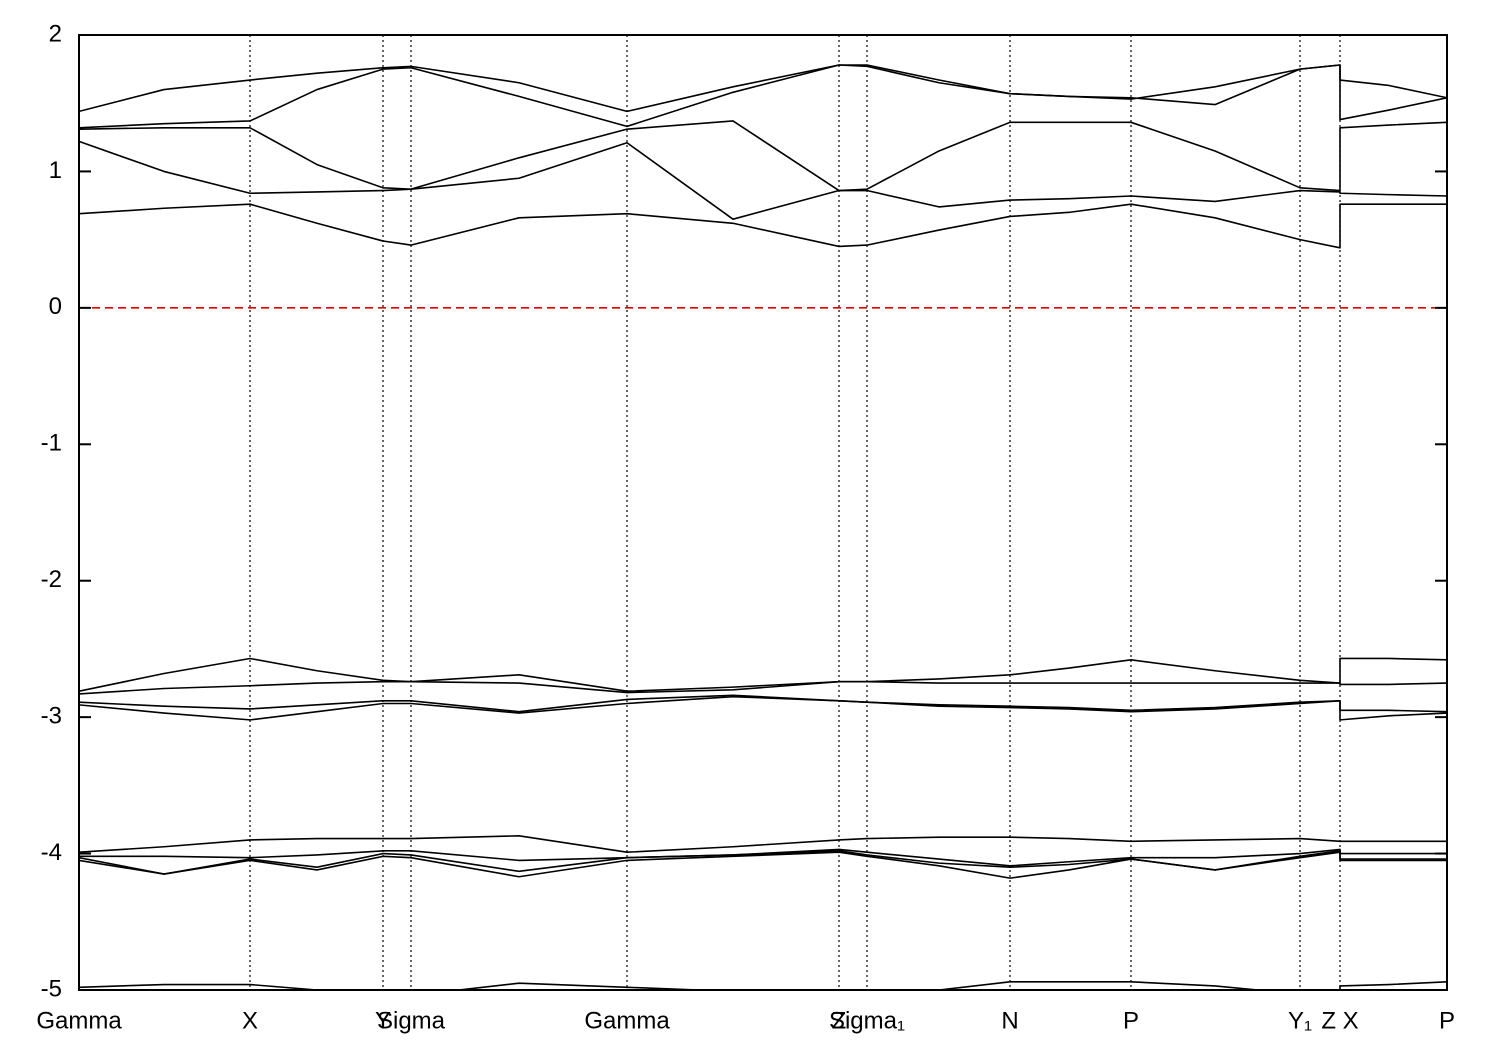 This screenshot has width=1500, height=1050. What do you see at coordinates (411, 1020) in the screenshot?
I see `x-tick-label: Sigma` at bounding box center [411, 1020].